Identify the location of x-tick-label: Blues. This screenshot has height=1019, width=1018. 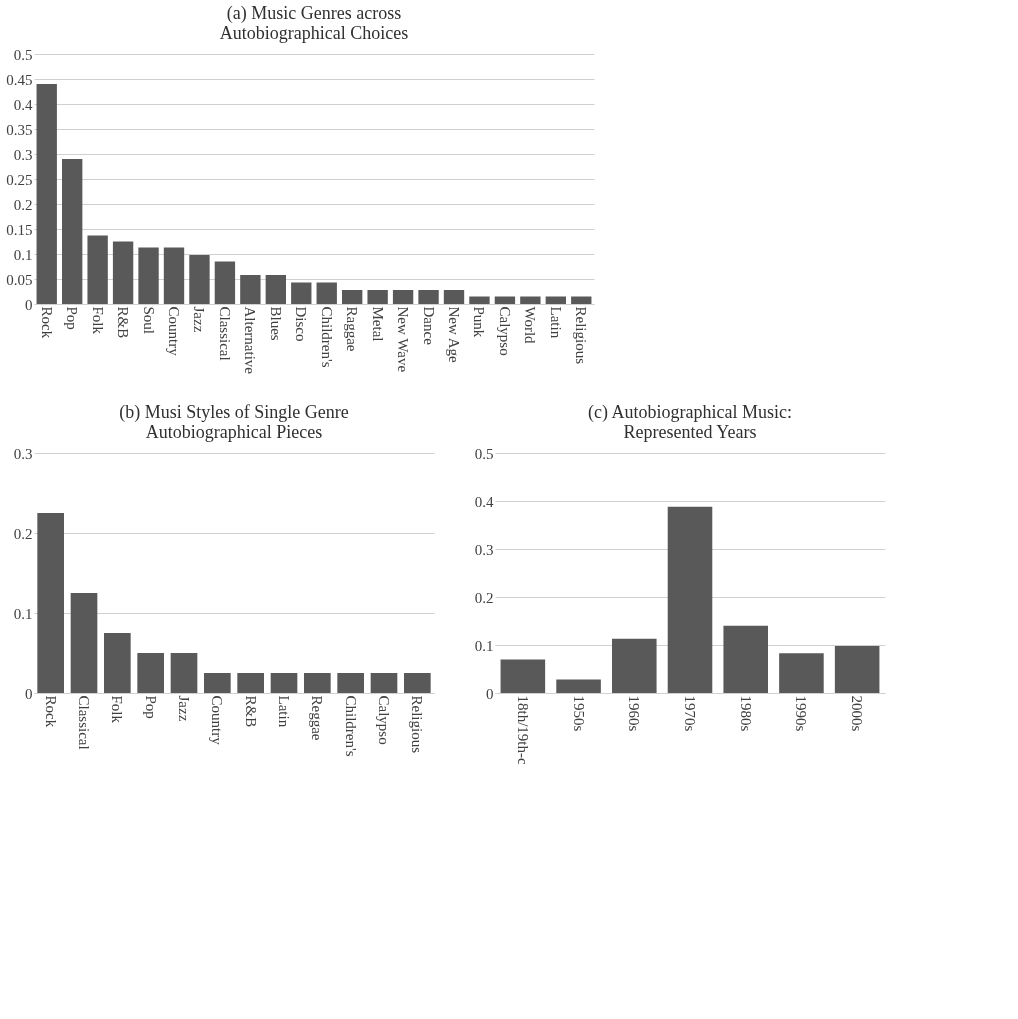
(275, 323).